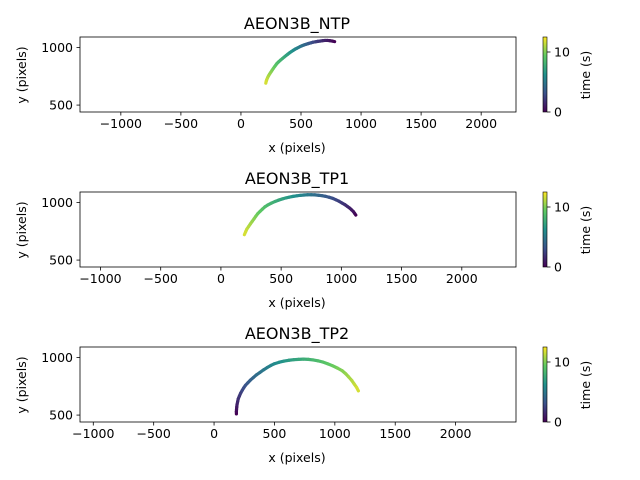  I want to click on chart-title: AEON3B_TP2, so click(297, 334).